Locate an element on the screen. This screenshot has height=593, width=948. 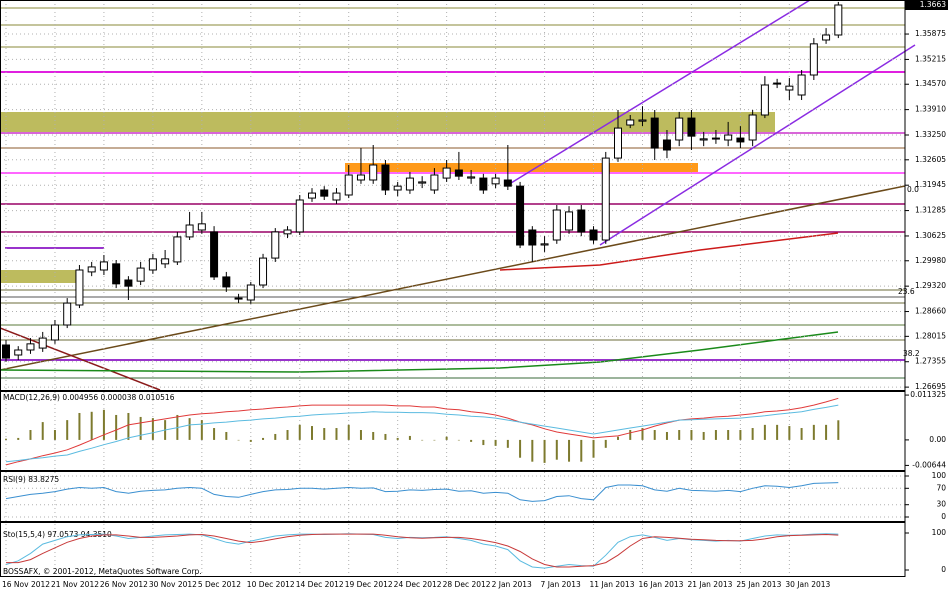
x-tick-label: 16 Nov 2012 is located at coordinates (26, 584).